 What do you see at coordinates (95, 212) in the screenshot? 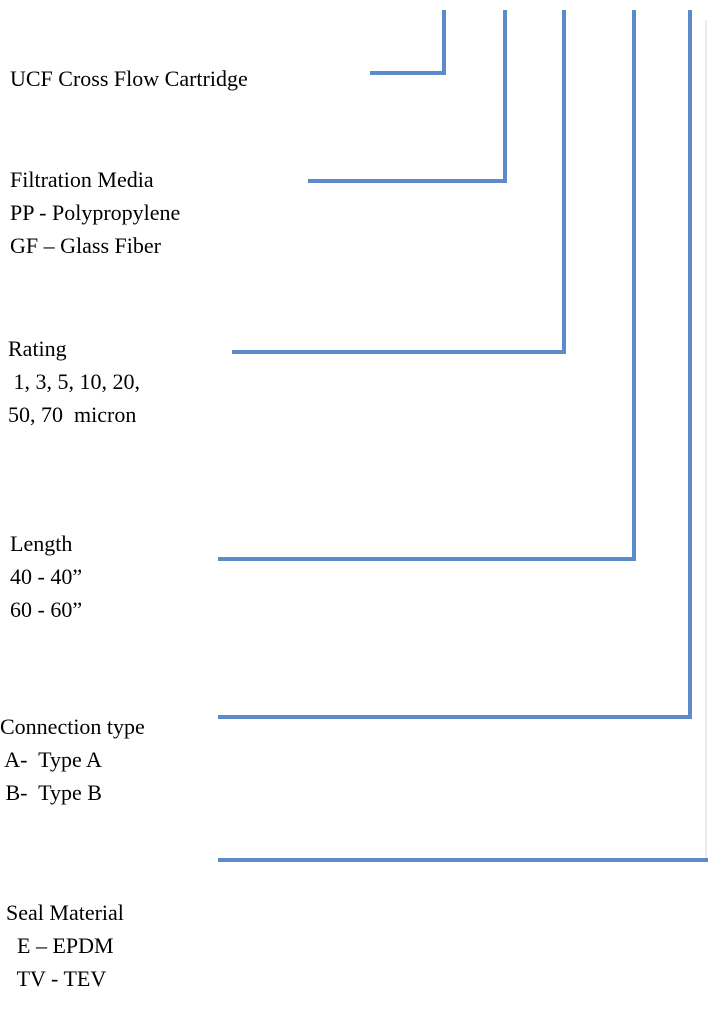
I see `option-label: PP - Polypropylene` at bounding box center [95, 212].